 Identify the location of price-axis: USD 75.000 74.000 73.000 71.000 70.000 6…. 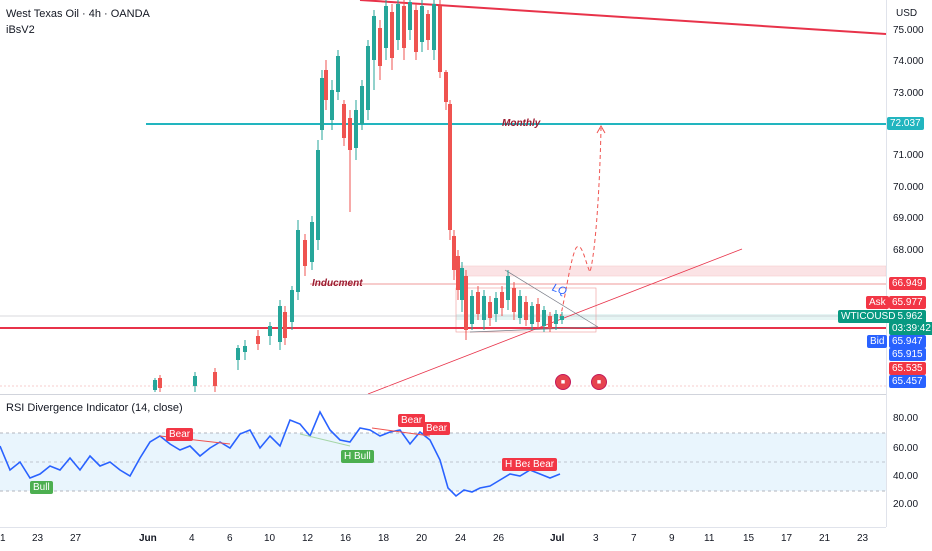
(909, 263).